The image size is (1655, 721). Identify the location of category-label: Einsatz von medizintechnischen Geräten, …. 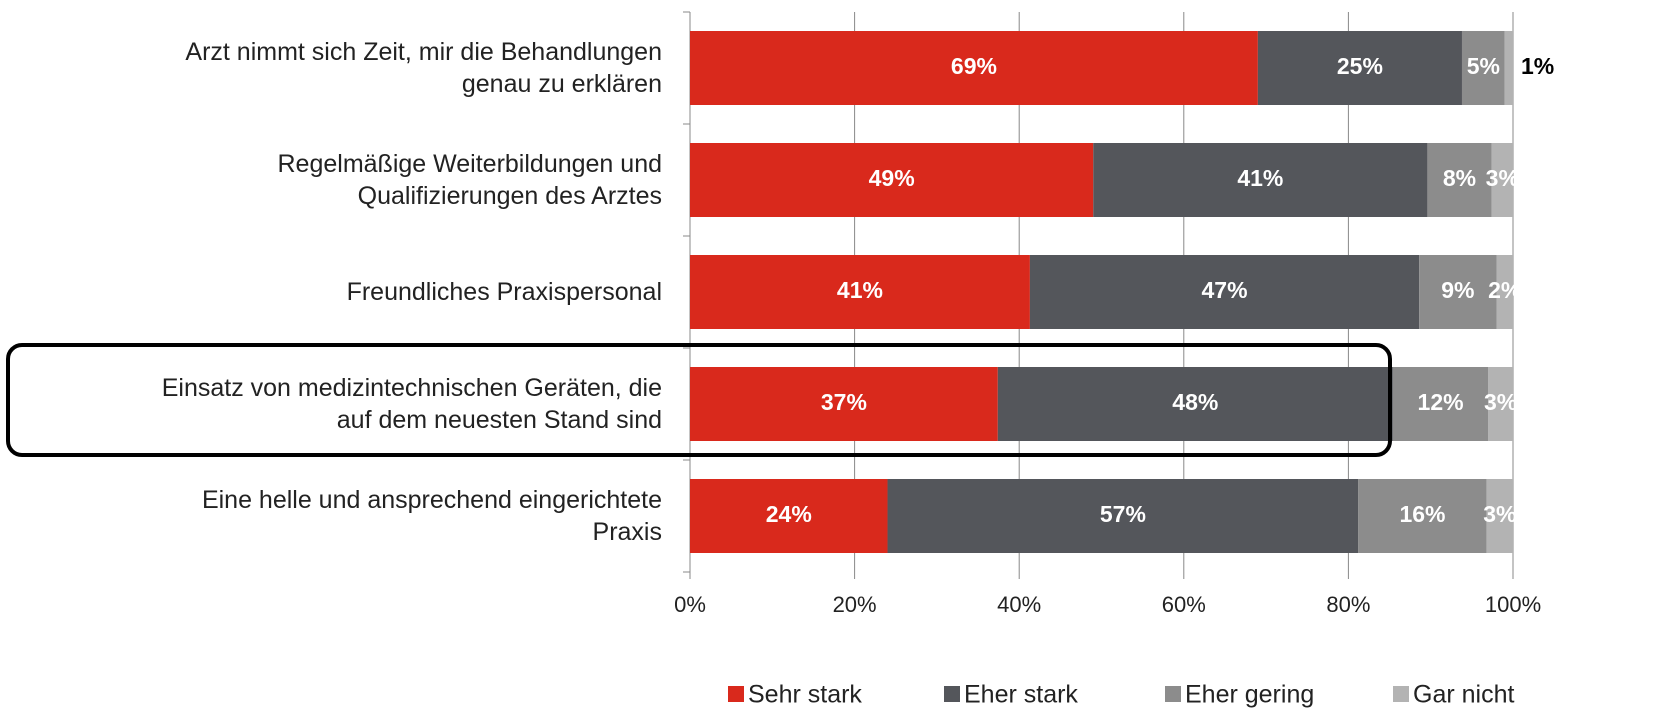
(411, 404).